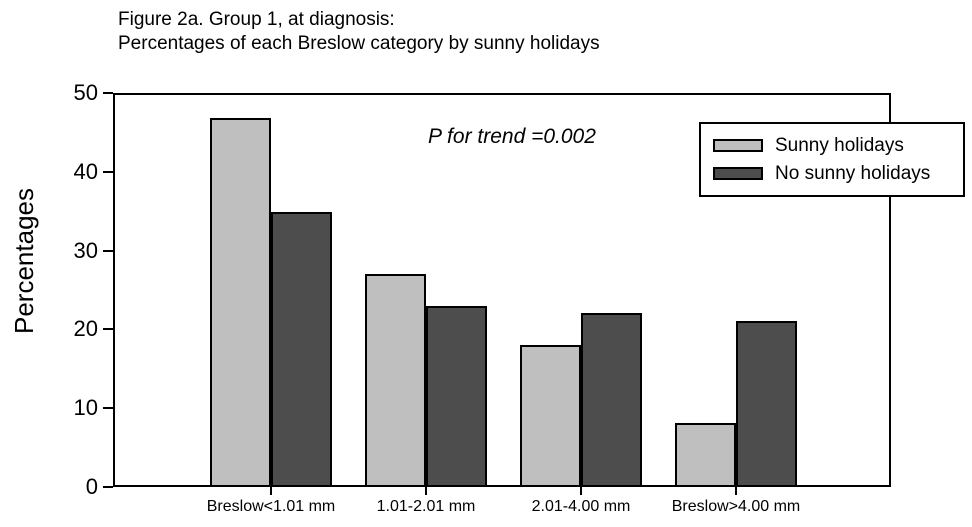  What do you see at coordinates (85, 250) in the screenshot?
I see `y-tick-label-30: 30` at bounding box center [85, 250].